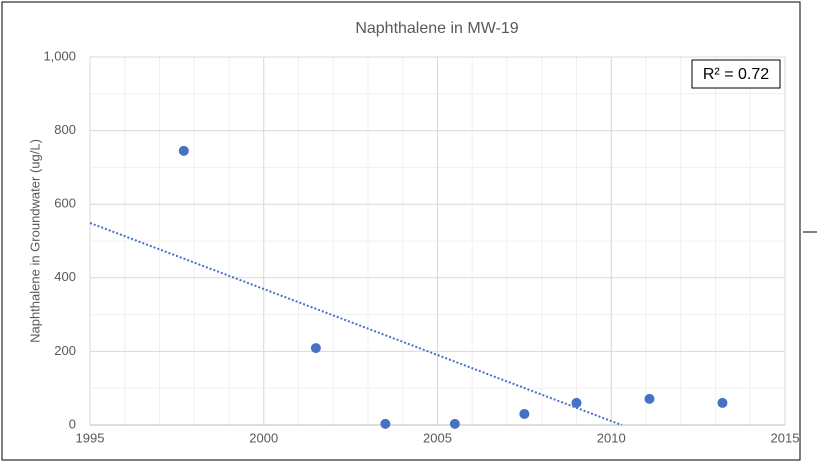  I want to click on x-tick-label: 1995, so click(90, 437).